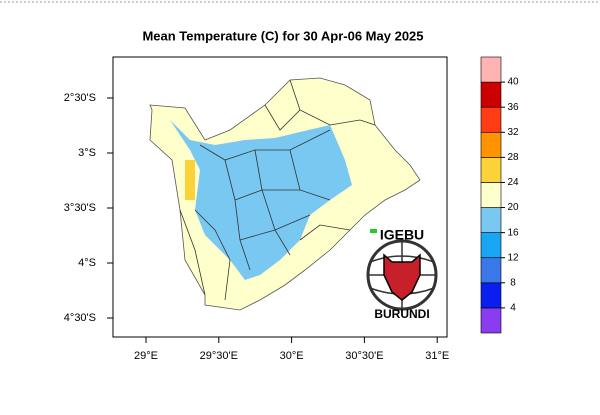 The image size is (600, 415). What do you see at coordinates (261, 200) in the screenshot?
I see `region-cool` at bounding box center [261, 200].